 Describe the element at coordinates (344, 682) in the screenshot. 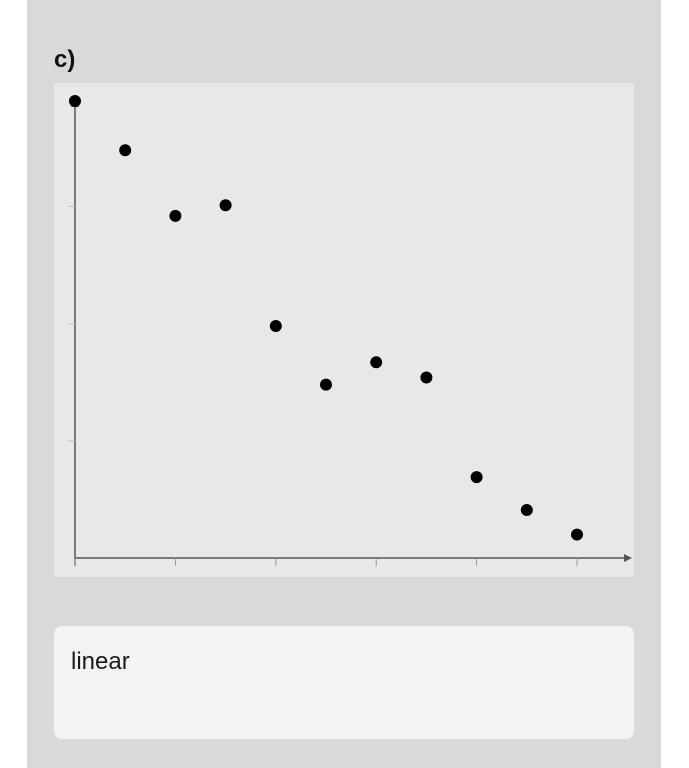

I see `answer-box: linear` at that location.